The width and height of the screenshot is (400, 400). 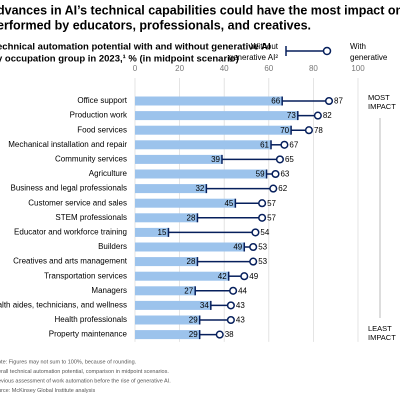 I want to click on category-label: Mechanical installation and repair, so click(x=67, y=144).